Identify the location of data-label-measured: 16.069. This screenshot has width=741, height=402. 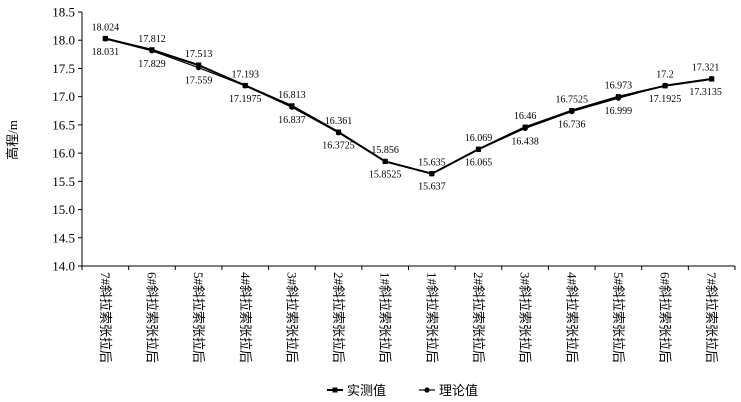
(479, 138).